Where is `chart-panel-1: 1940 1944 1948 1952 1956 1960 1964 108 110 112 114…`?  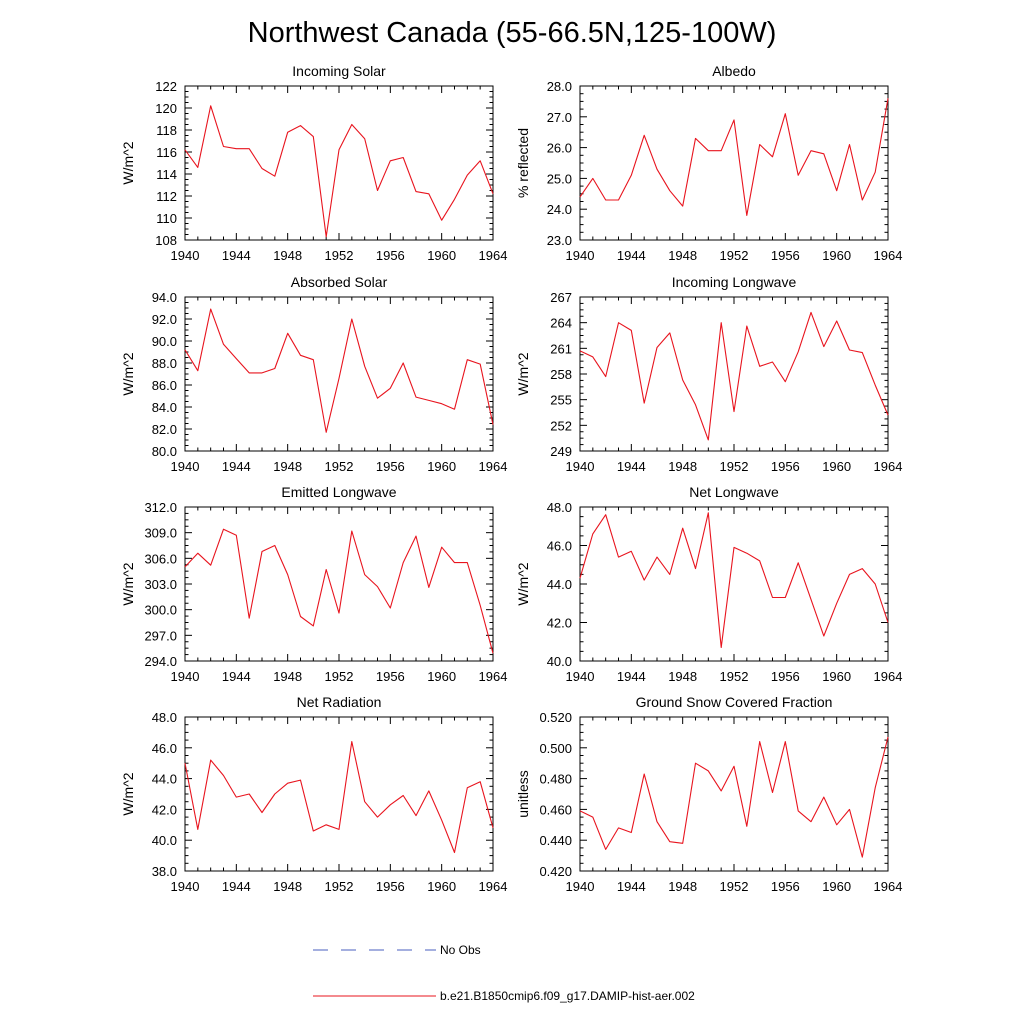
chart-panel-1: 1940 1944 1948 1952 1956 1960 1964 108 110 112 114… is located at coordinates (313, 163).